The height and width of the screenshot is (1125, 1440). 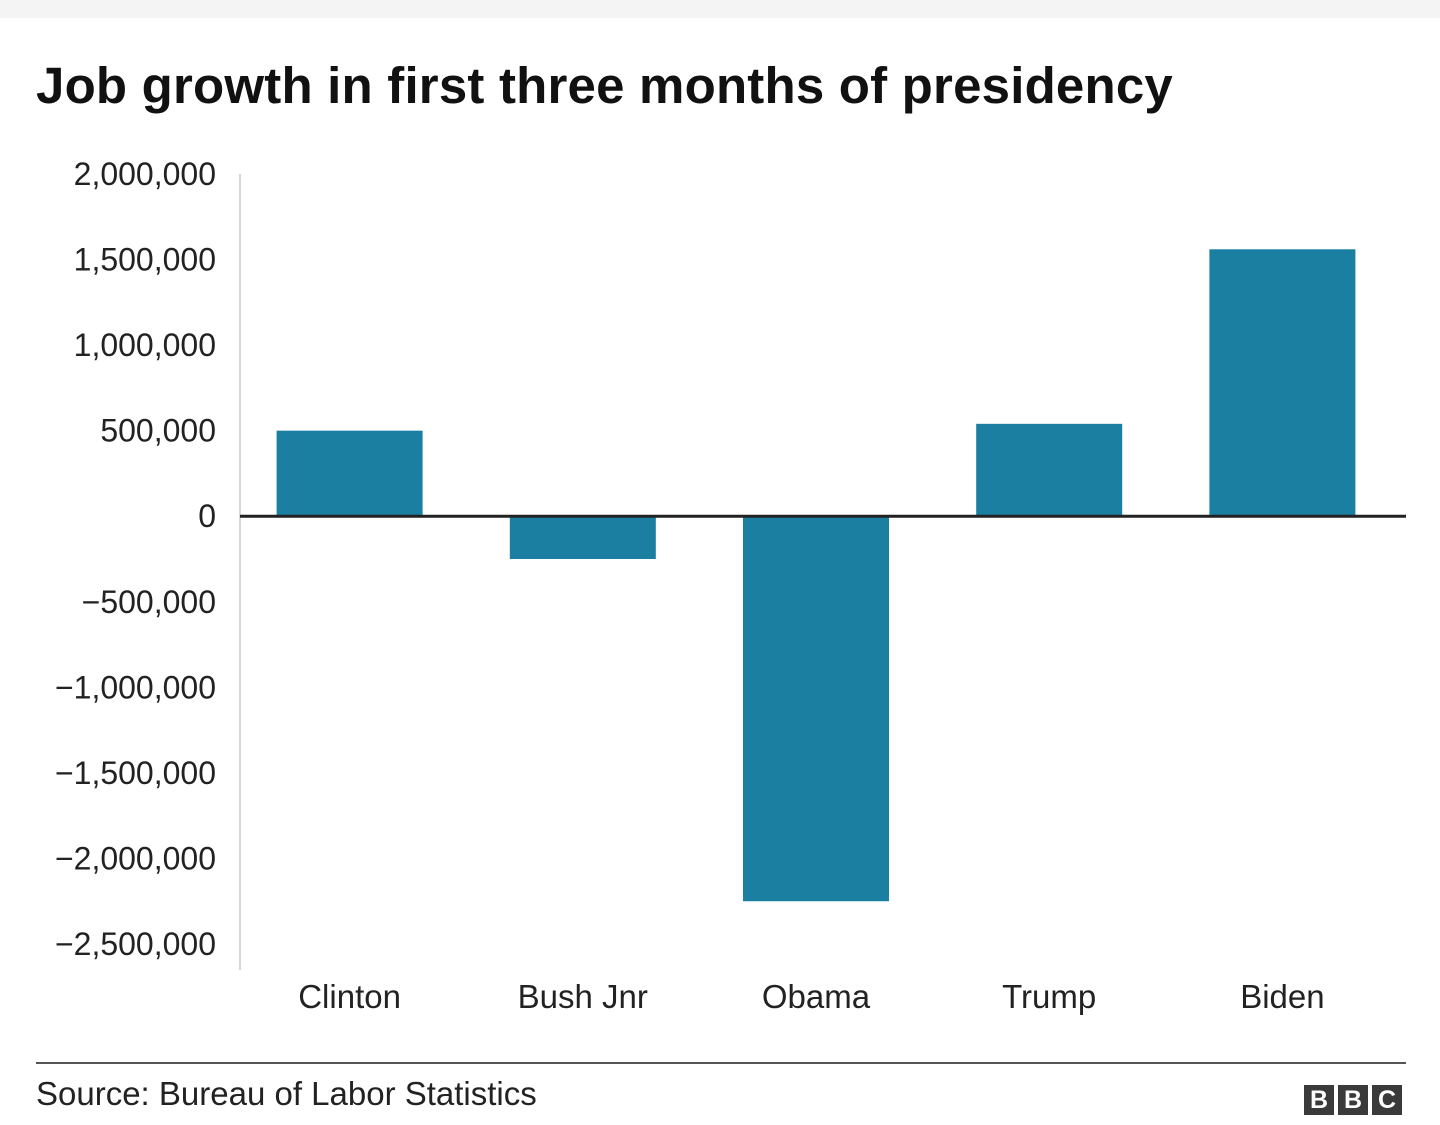 What do you see at coordinates (135, 858) in the screenshot?
I see `y-tick-label: −2,000,000` at bounding box center [135, 858].